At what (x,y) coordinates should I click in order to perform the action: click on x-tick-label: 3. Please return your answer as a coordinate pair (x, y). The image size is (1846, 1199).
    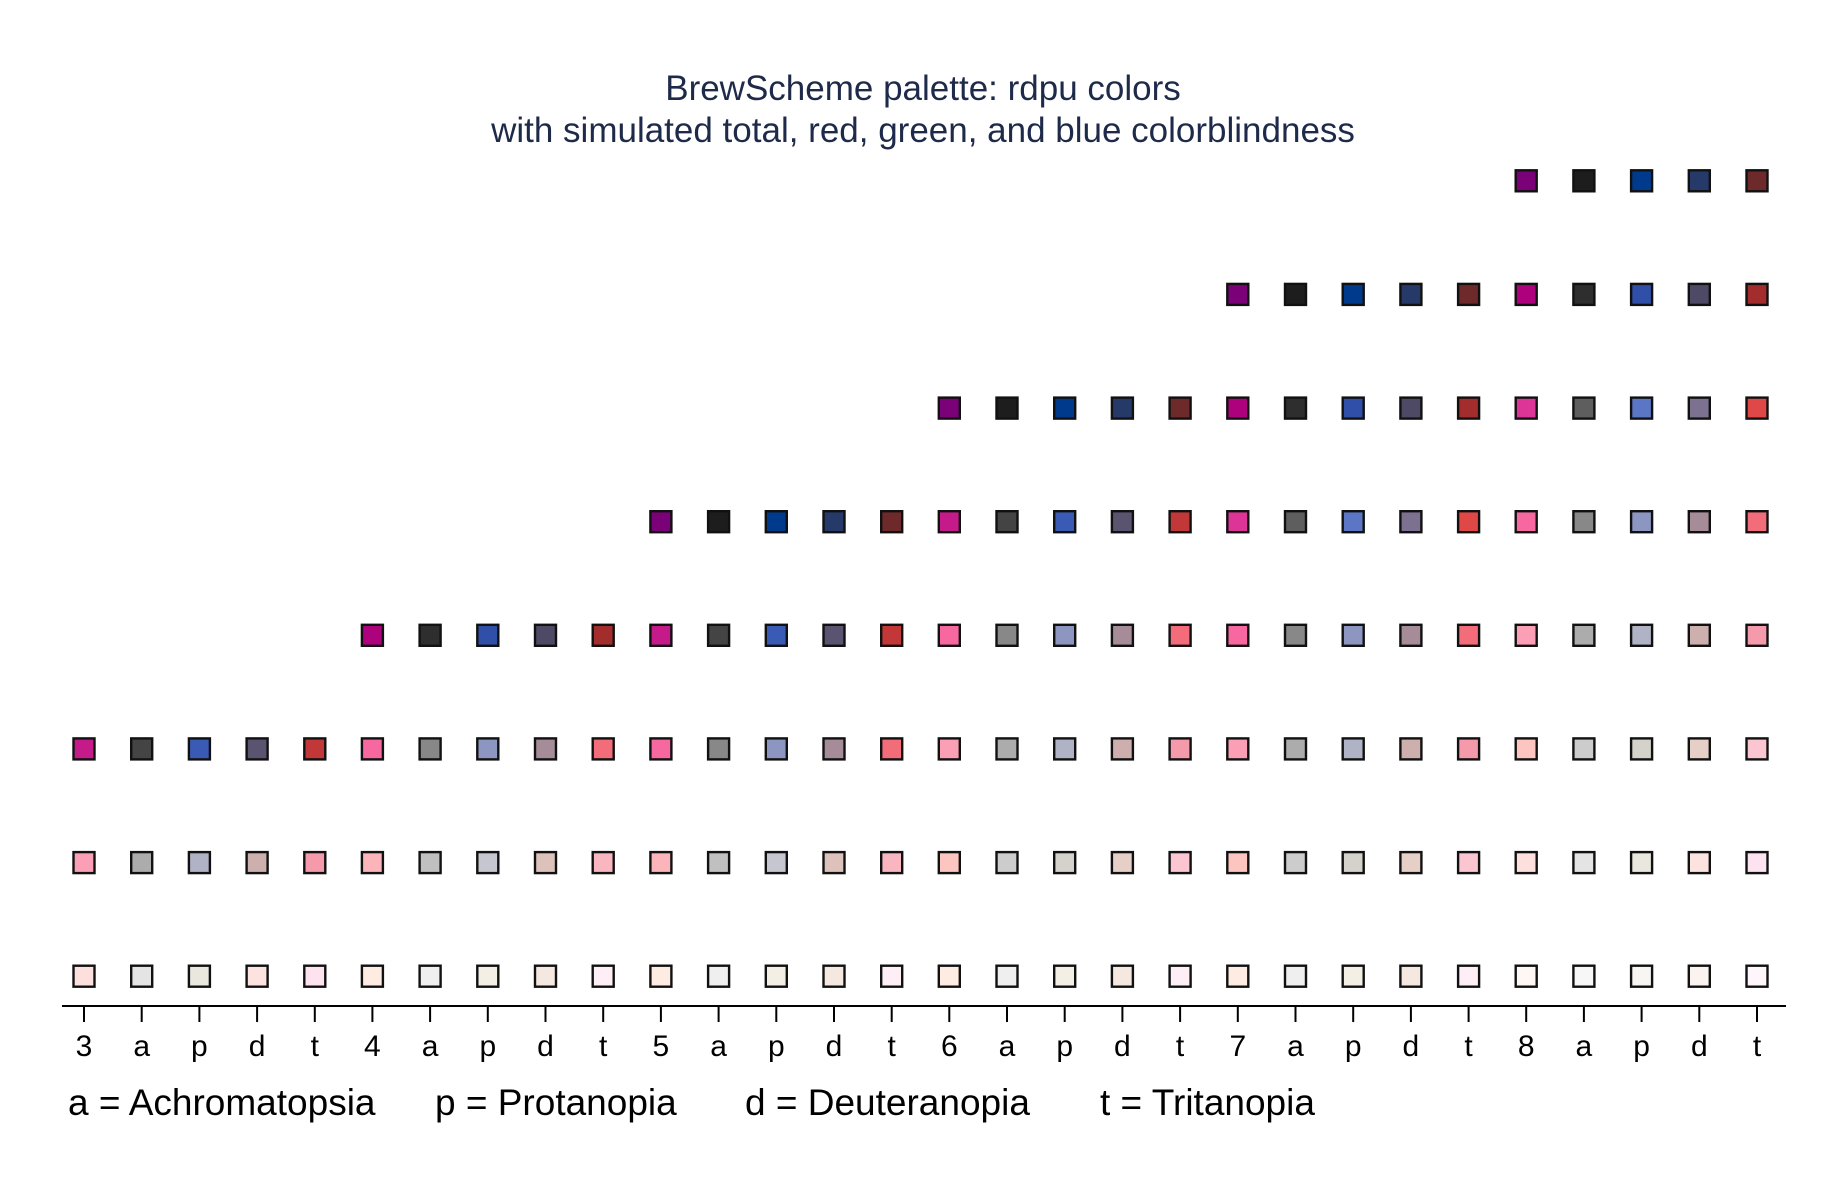
    Looking at the image, I should click on (84, 1046).